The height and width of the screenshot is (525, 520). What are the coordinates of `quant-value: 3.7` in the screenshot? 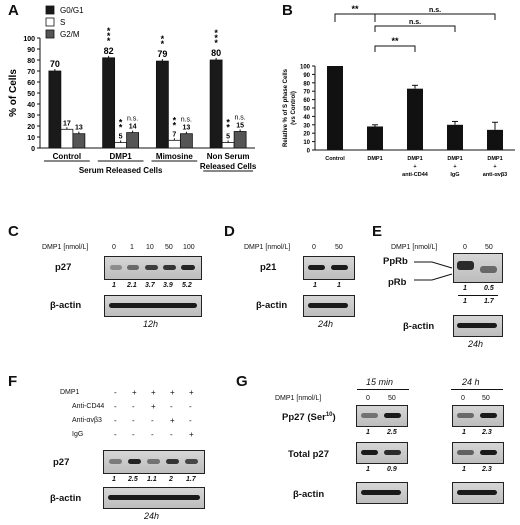 It's located at (150, 285).